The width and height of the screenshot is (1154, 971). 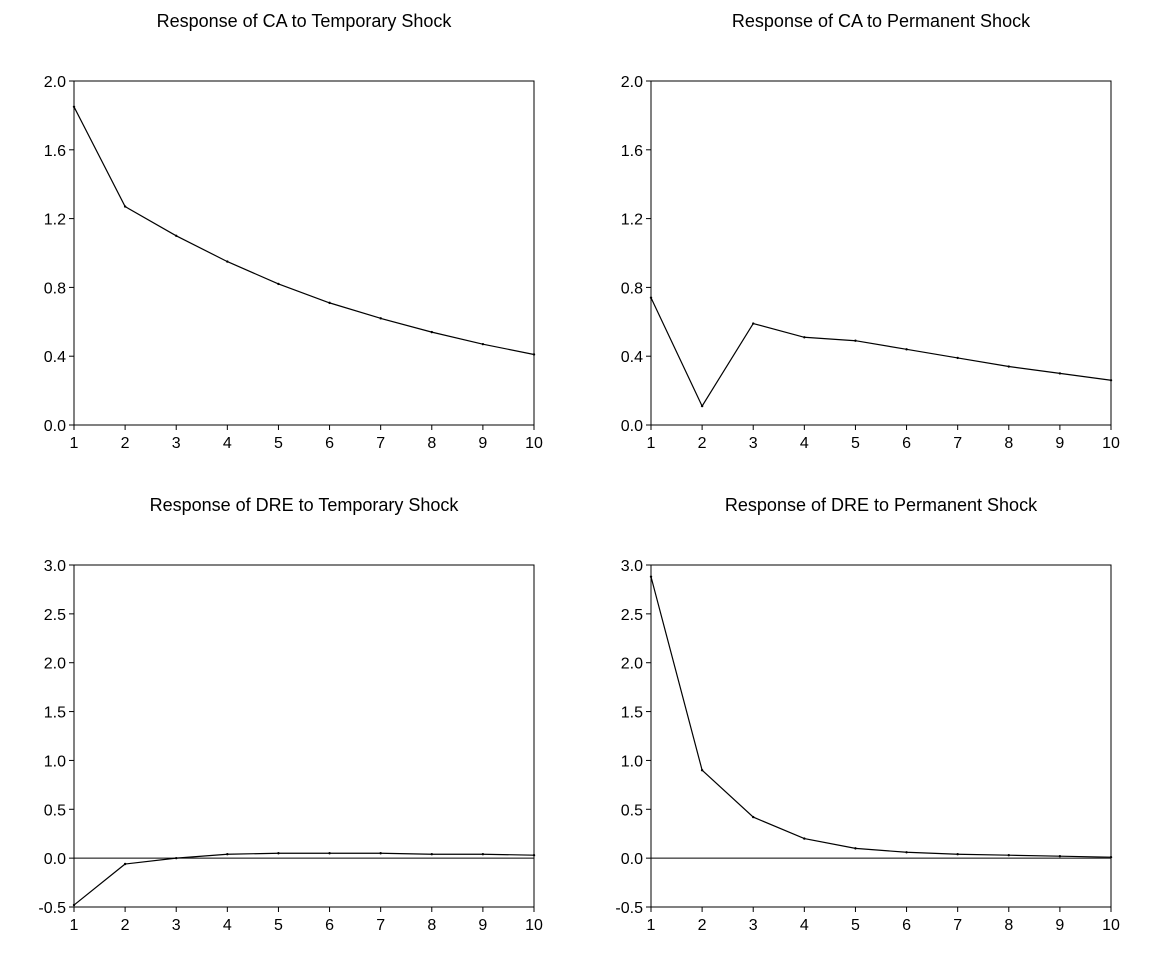 What do you see at coordinates (881, 21) in the screenshot?
I see `ca-permanent-title: Response of CA to Permanent Shock` at bounding box center [881, 21].